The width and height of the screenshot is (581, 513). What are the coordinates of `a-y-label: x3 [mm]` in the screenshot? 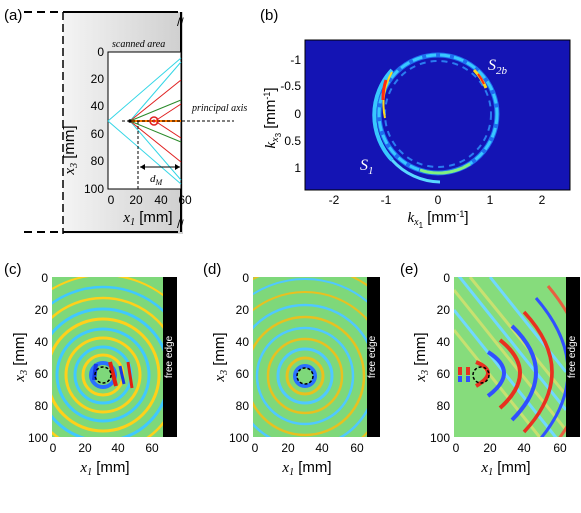 It's located at (70, 150).